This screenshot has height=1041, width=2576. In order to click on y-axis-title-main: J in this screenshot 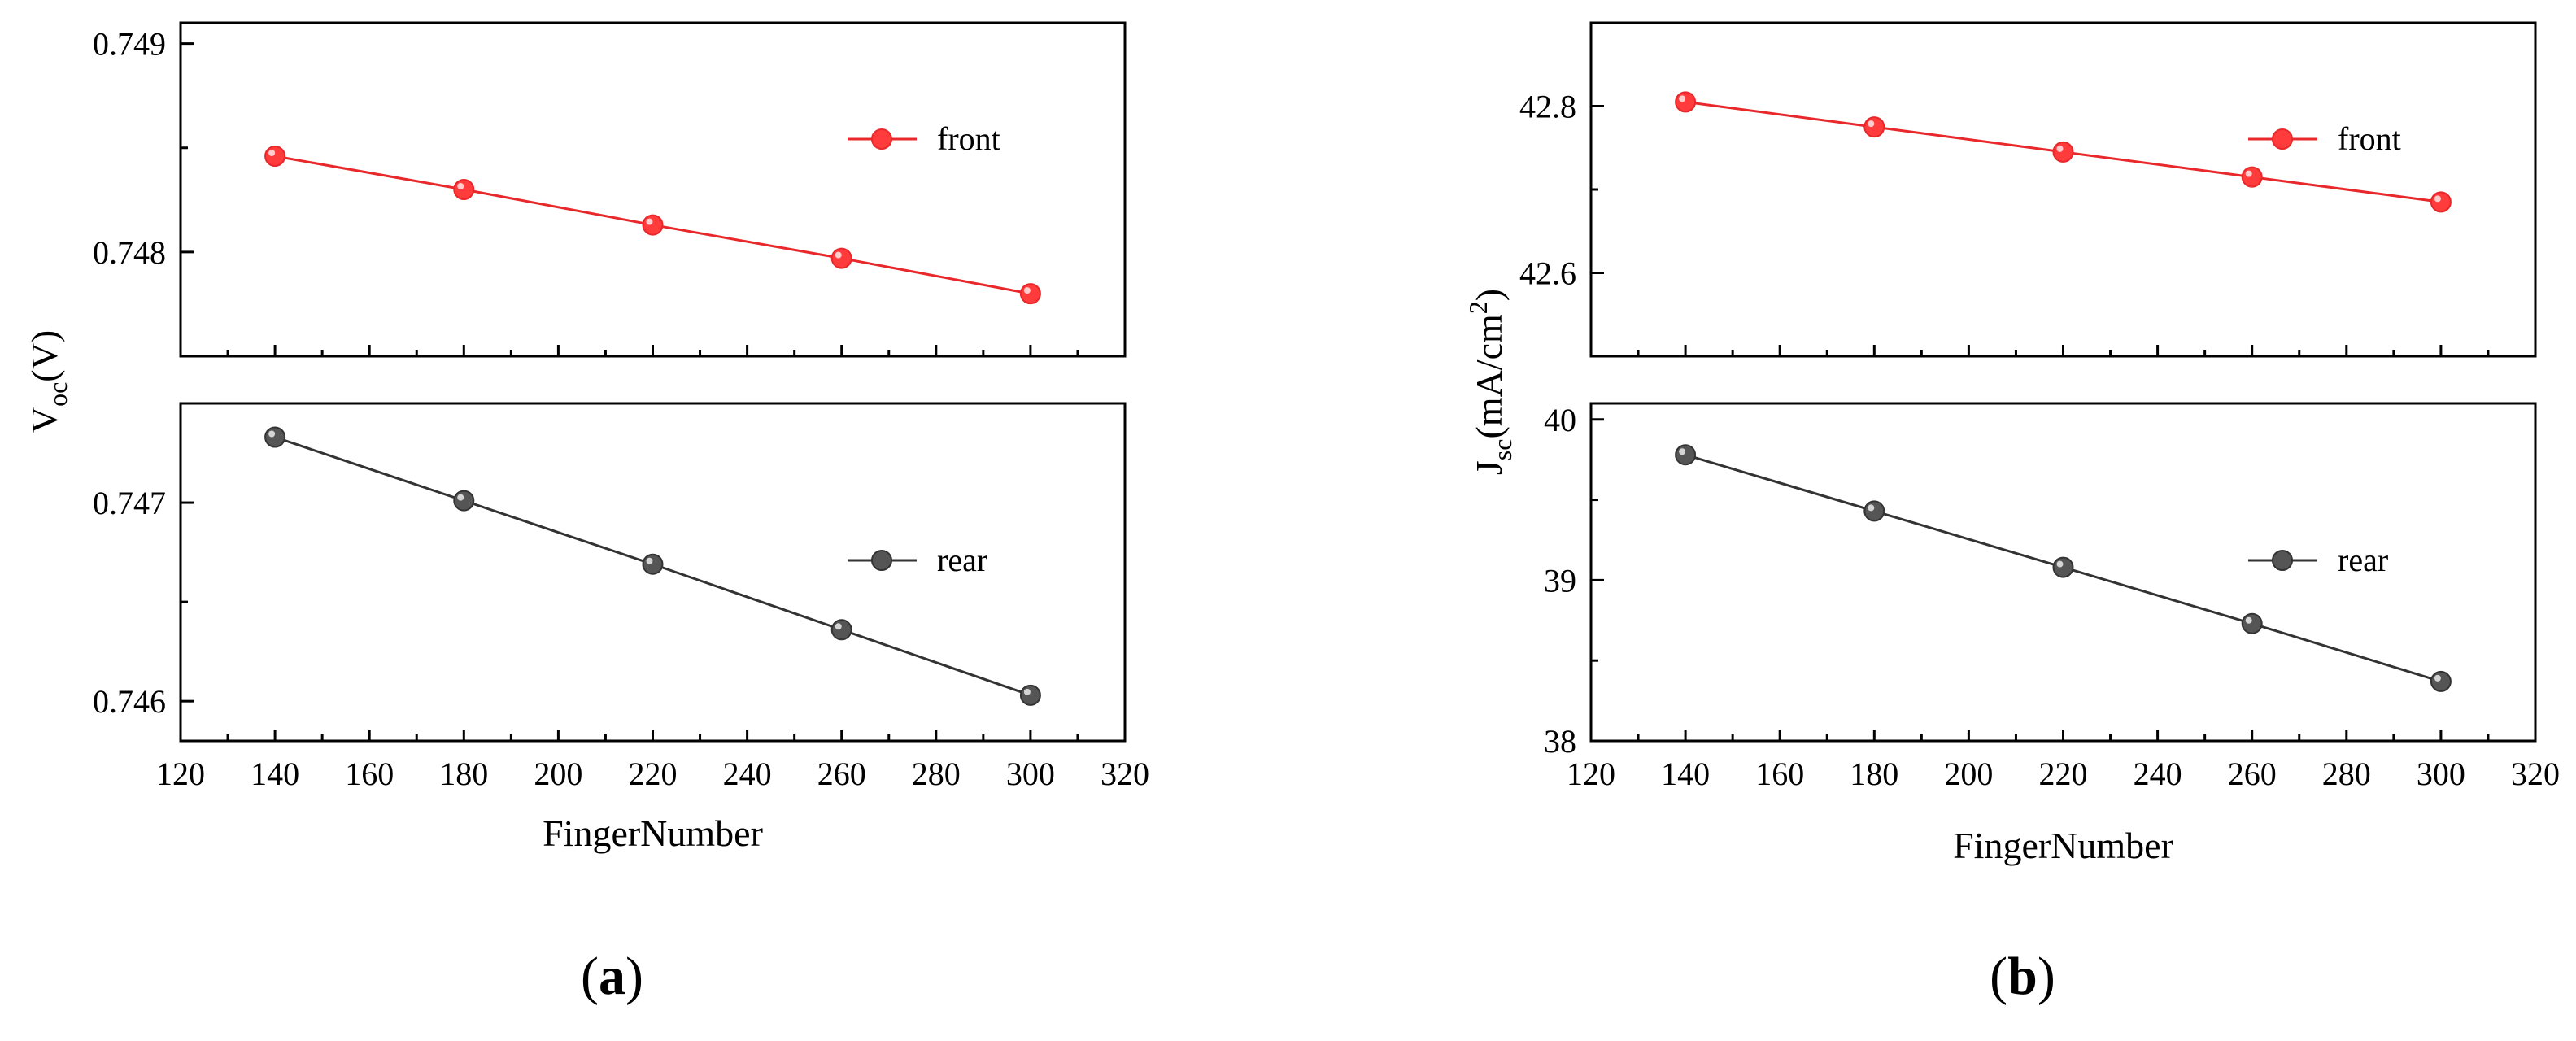, I will do `click(1489, 467)`.